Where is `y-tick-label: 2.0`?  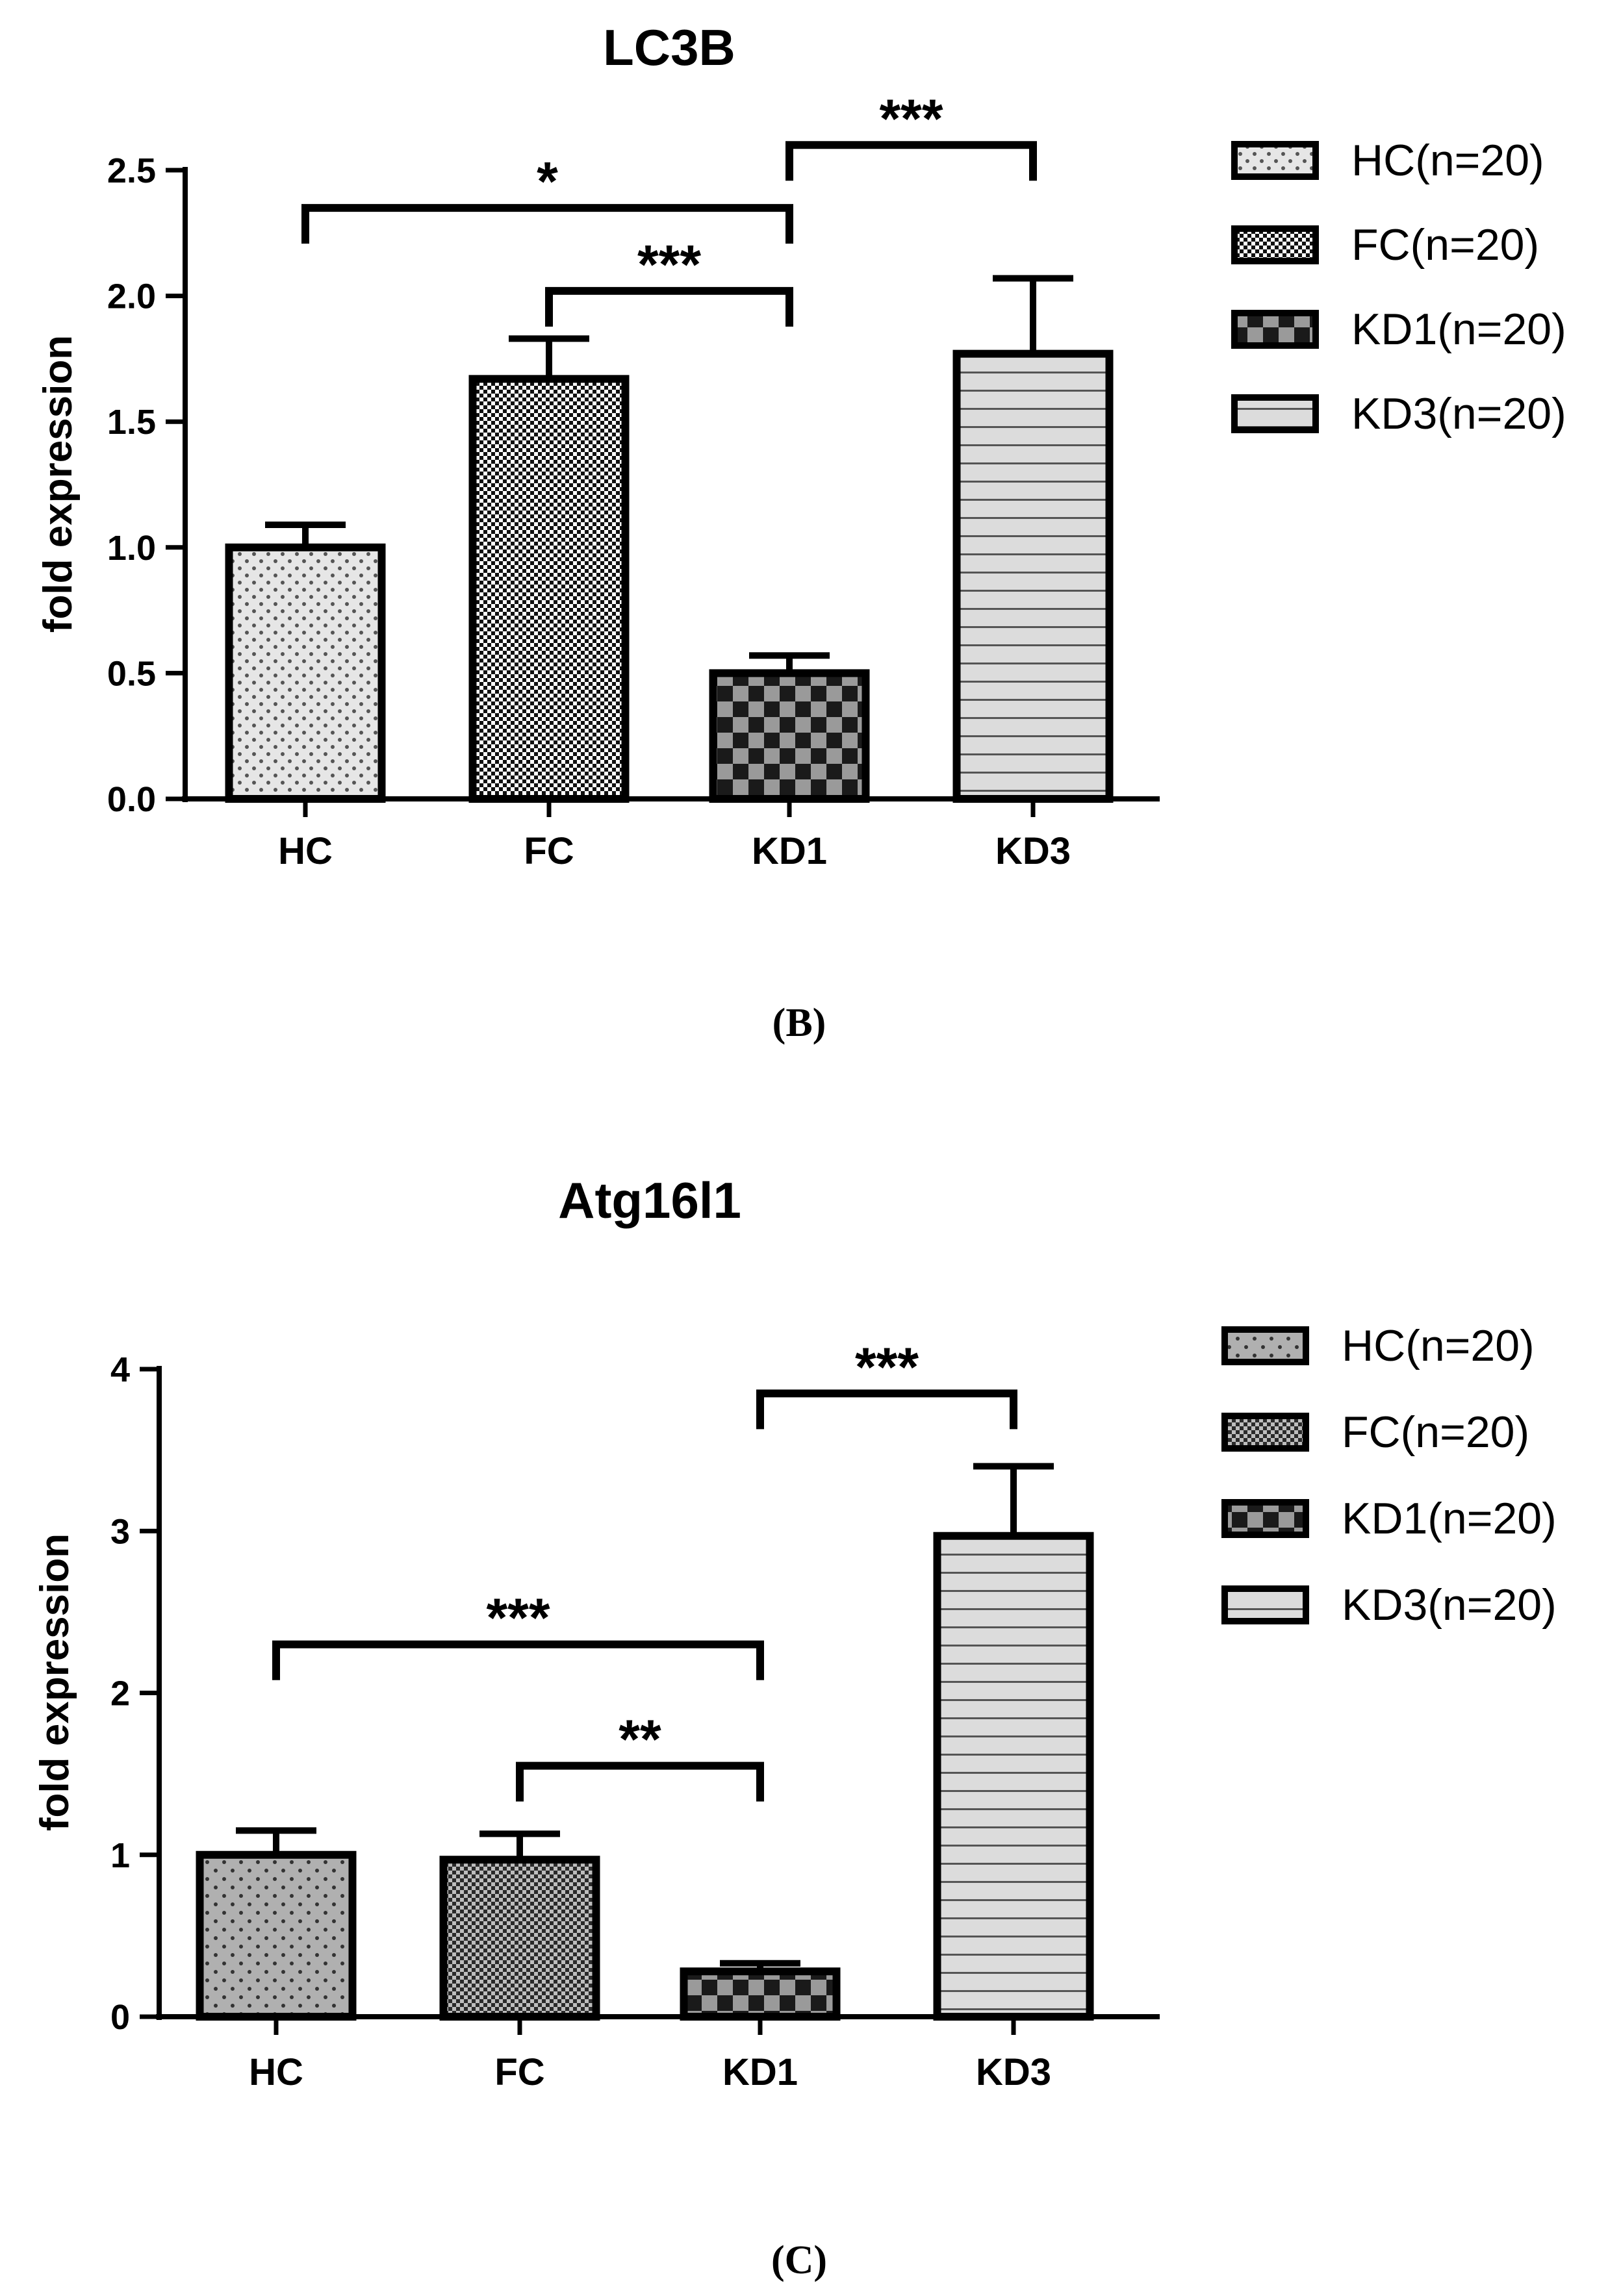
y-tick-label: 2.0 is located at coordinates (131, 296).